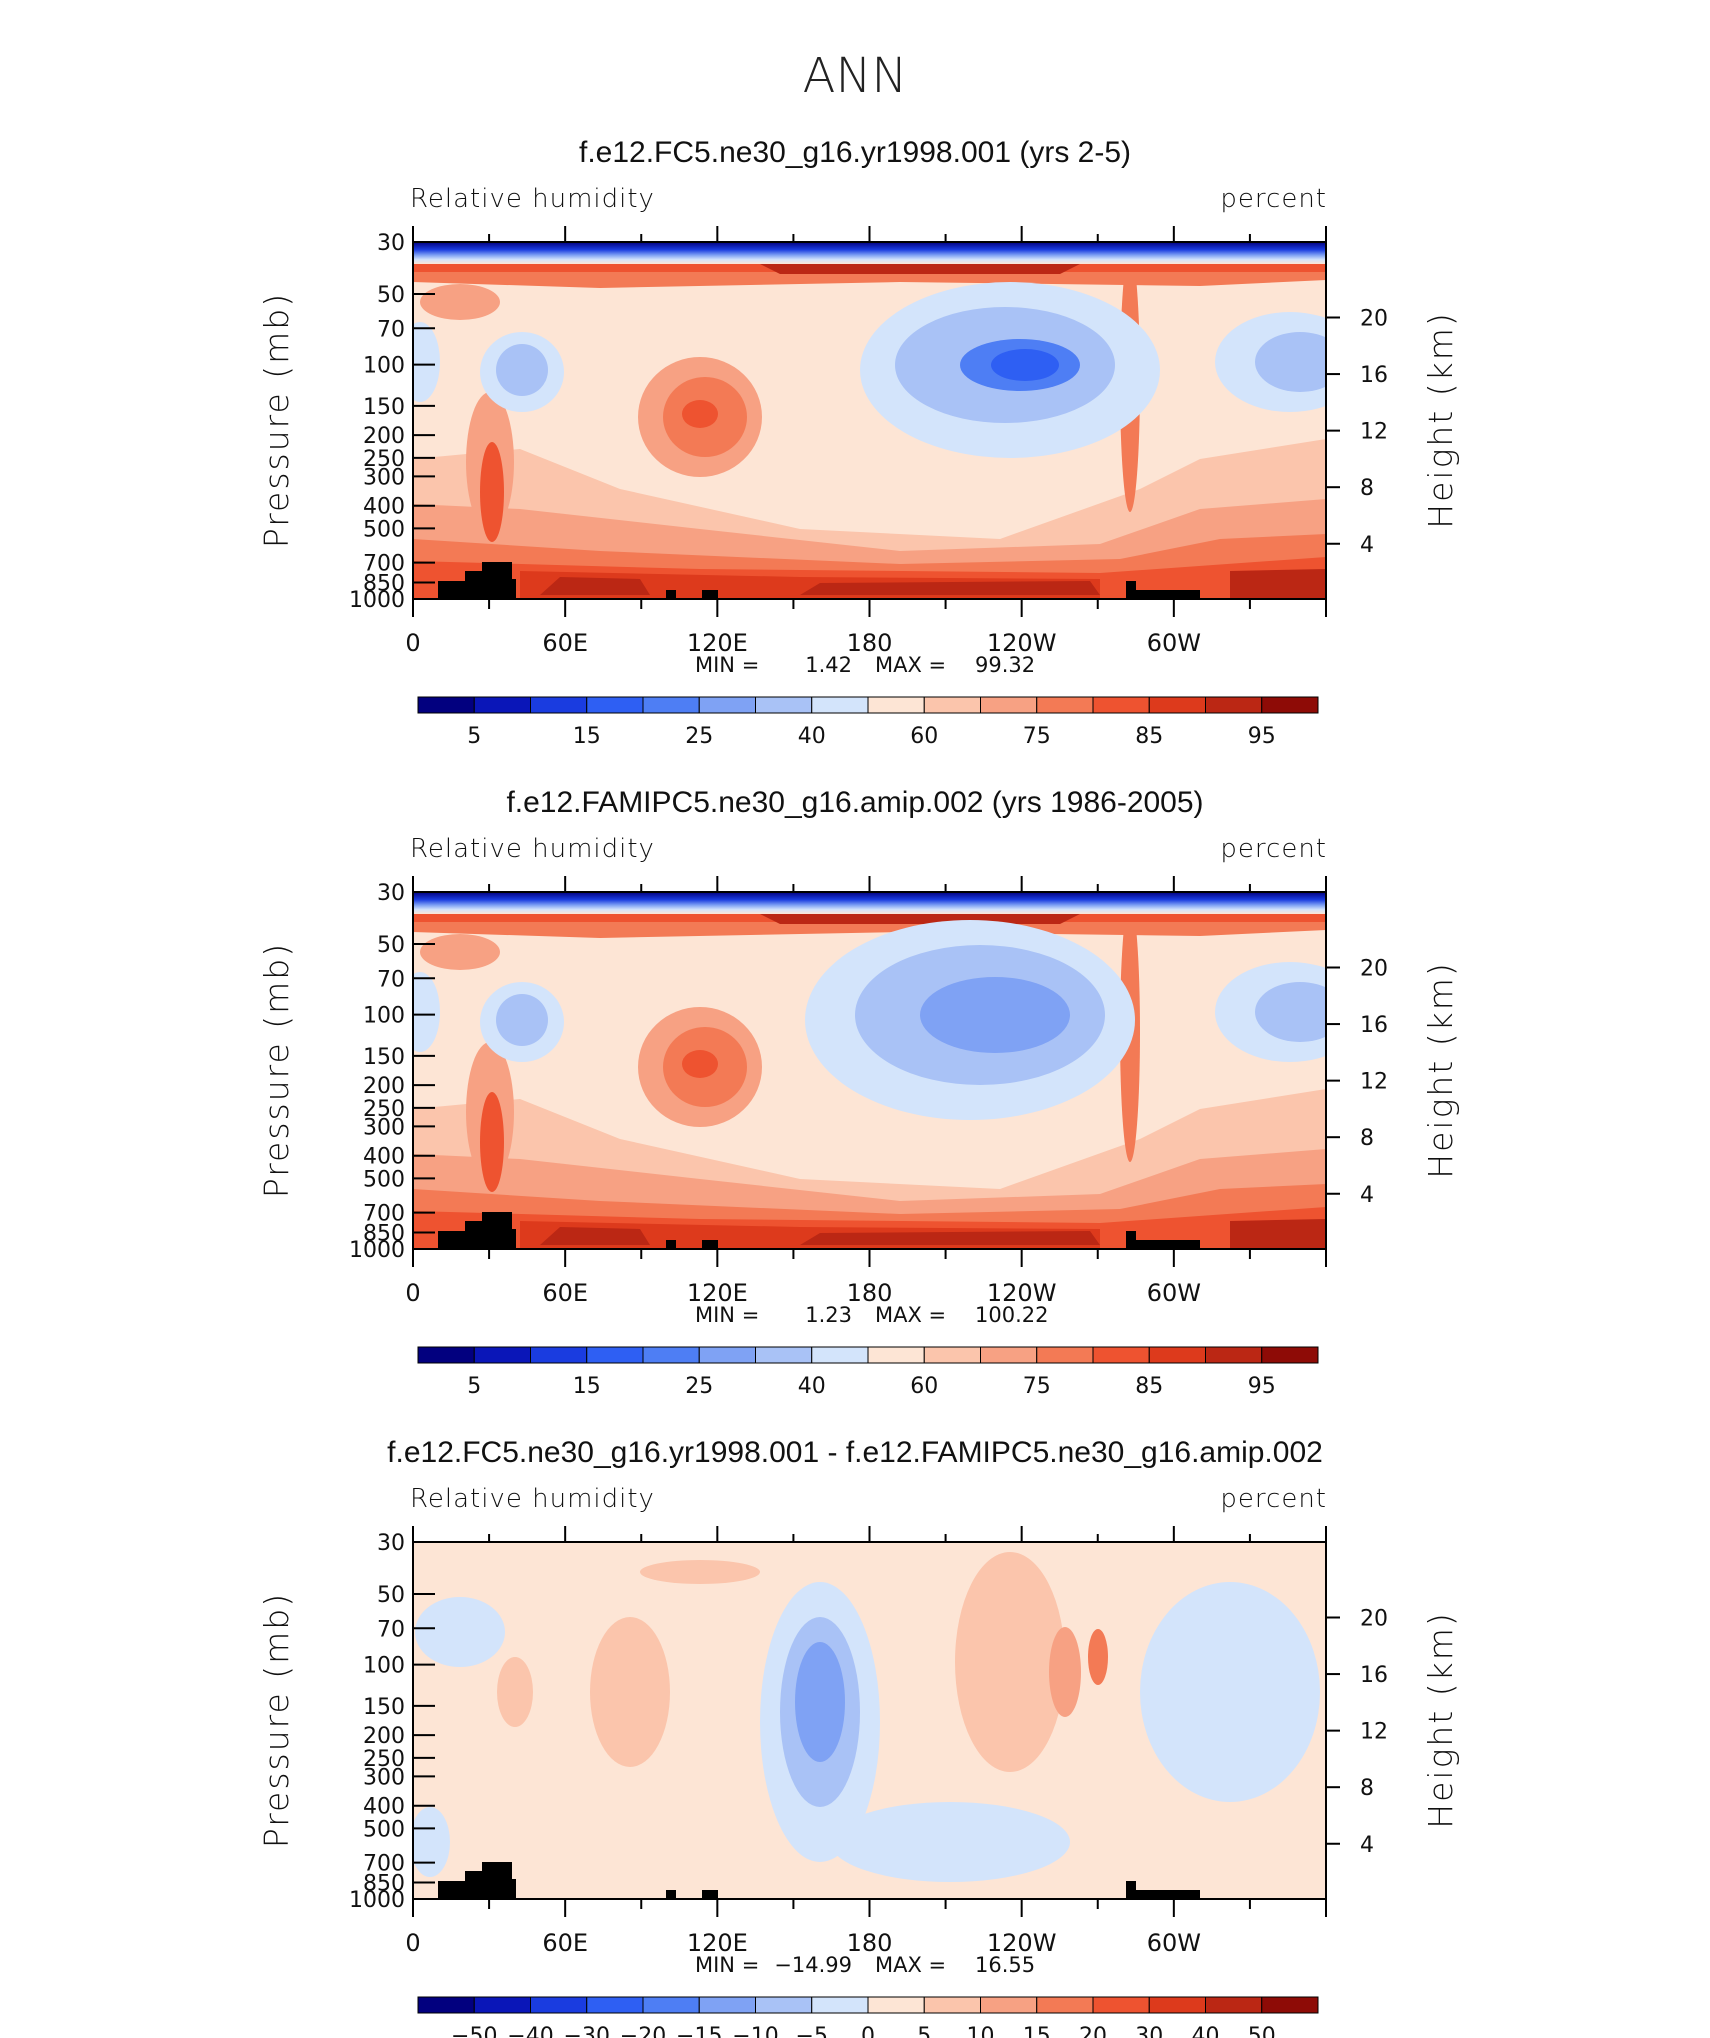 This screenshot has width=1710, height=2038. Describe the element at coordinates (1149, 2031) in the screenshot. I see `colorbar-label: 30` at that location.